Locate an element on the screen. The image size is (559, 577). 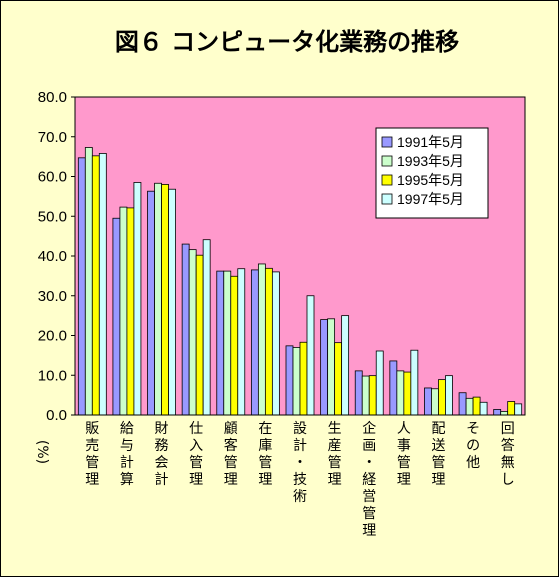
category-label: 仕入管理 is located at coordinates (196, 454).